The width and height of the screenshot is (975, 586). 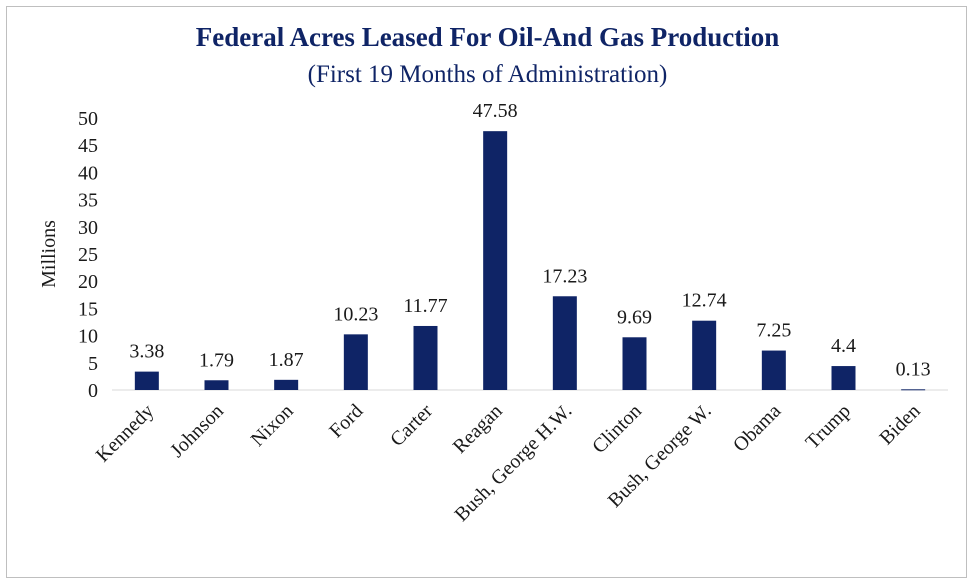 What do you see at coordinates (899, 424) in the screenshot?
I see `x-tick-label: Biden` at bounding box center [899, 424].